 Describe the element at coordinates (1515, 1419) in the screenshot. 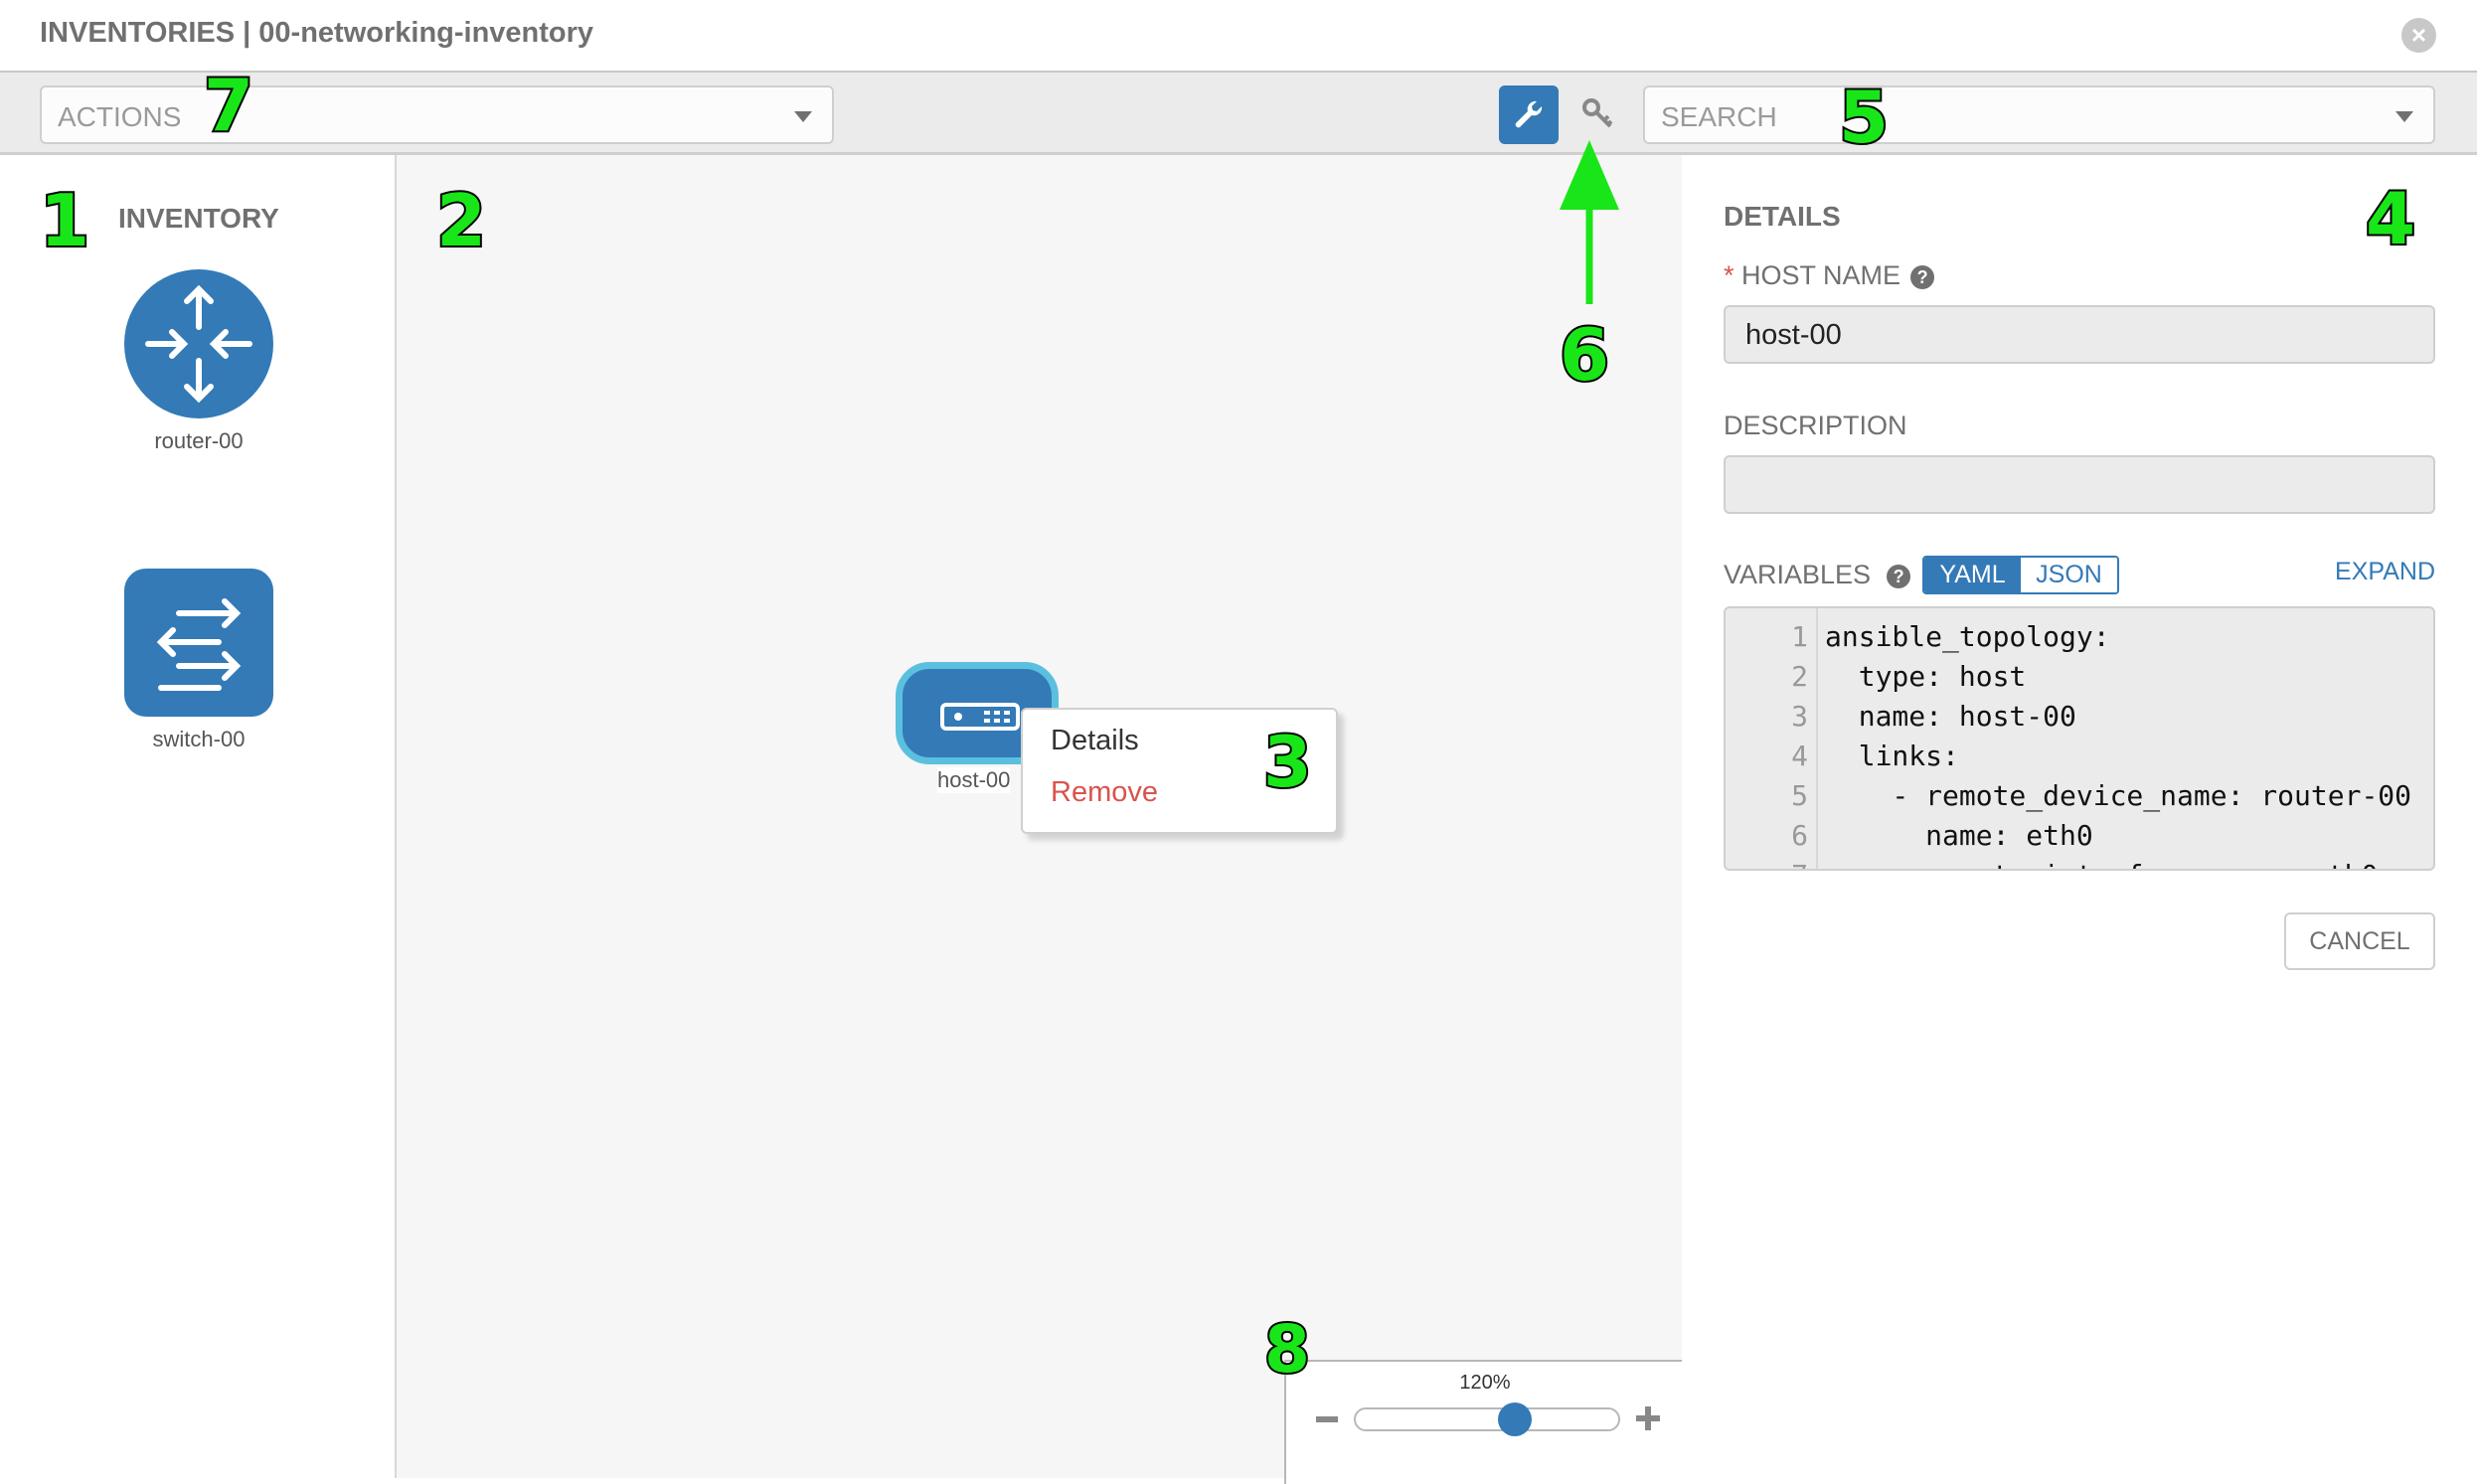

I see `zoom-slider-handle` at that location.